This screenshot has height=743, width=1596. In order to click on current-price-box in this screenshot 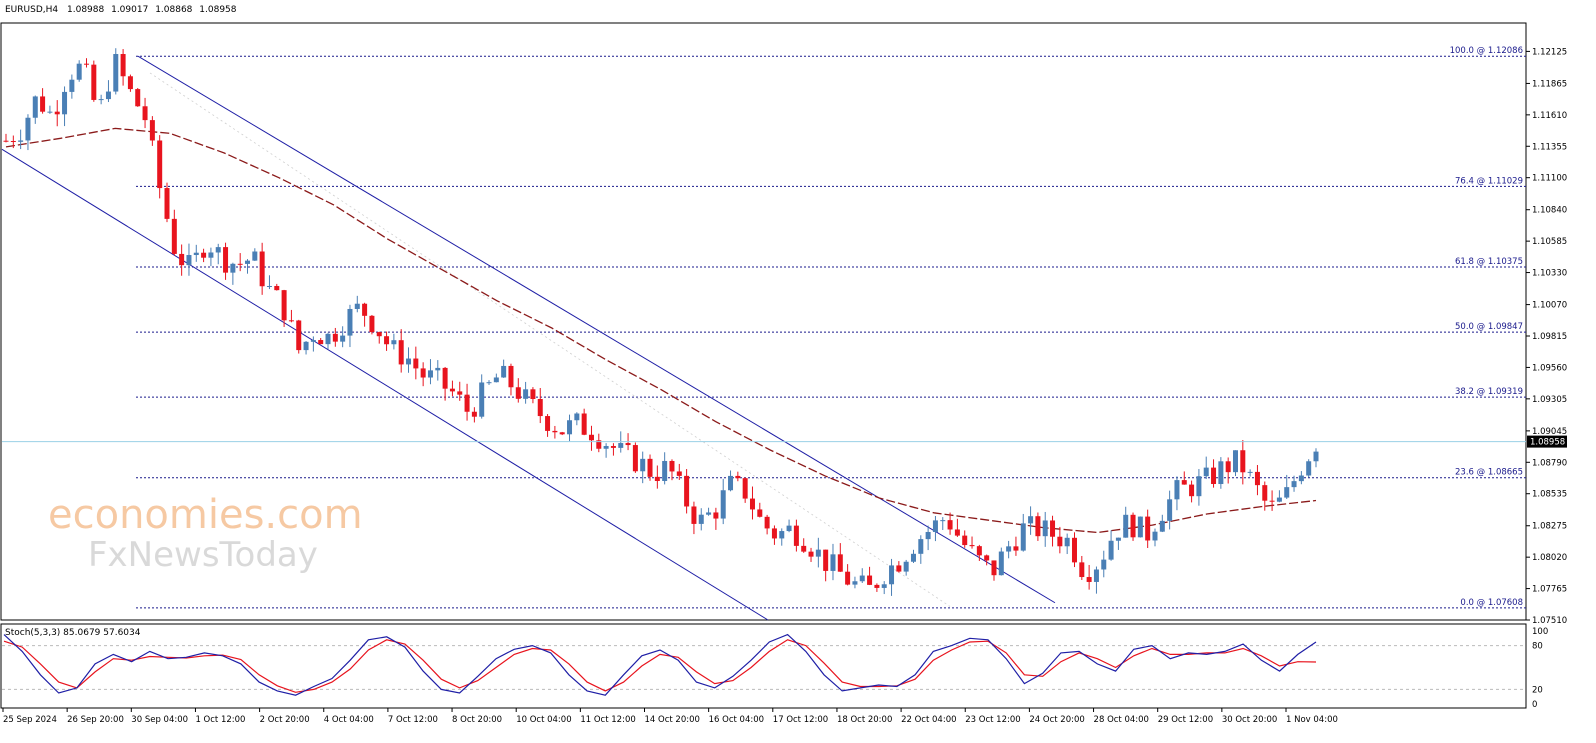, I will do `click(1547, 441)`.